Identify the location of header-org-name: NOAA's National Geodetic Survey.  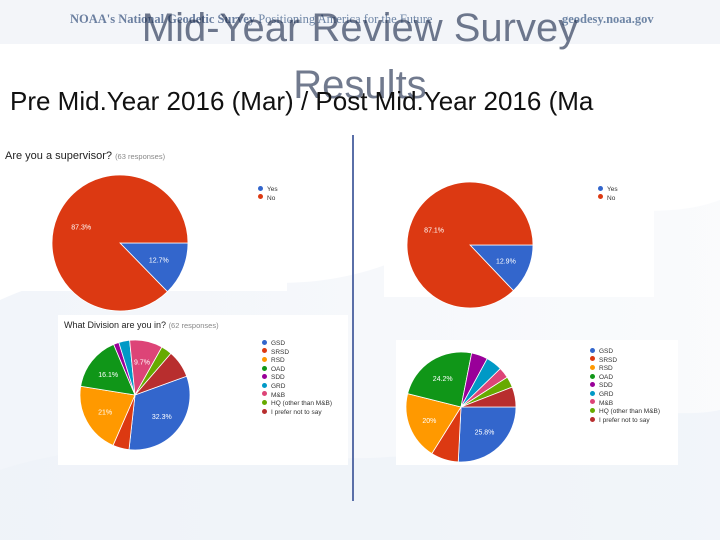
(163, 19).